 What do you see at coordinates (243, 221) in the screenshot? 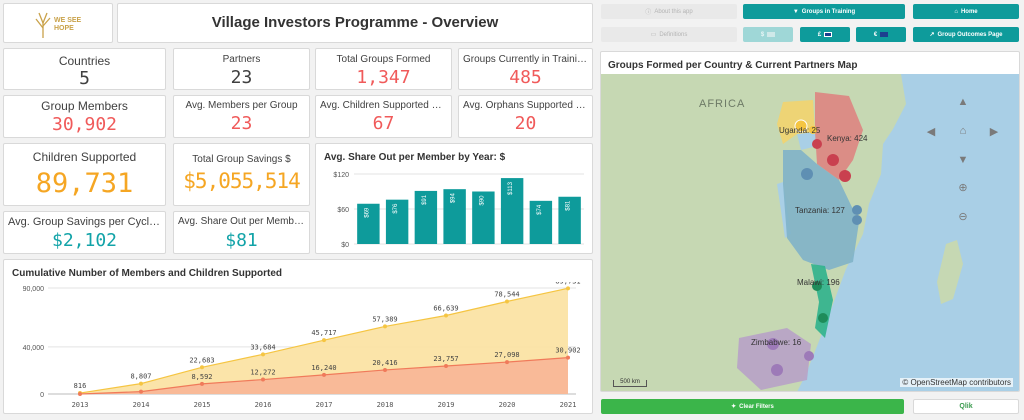
I see `kpi-label: Avg. Share Out per Member $` at bounding box center [243, 221].